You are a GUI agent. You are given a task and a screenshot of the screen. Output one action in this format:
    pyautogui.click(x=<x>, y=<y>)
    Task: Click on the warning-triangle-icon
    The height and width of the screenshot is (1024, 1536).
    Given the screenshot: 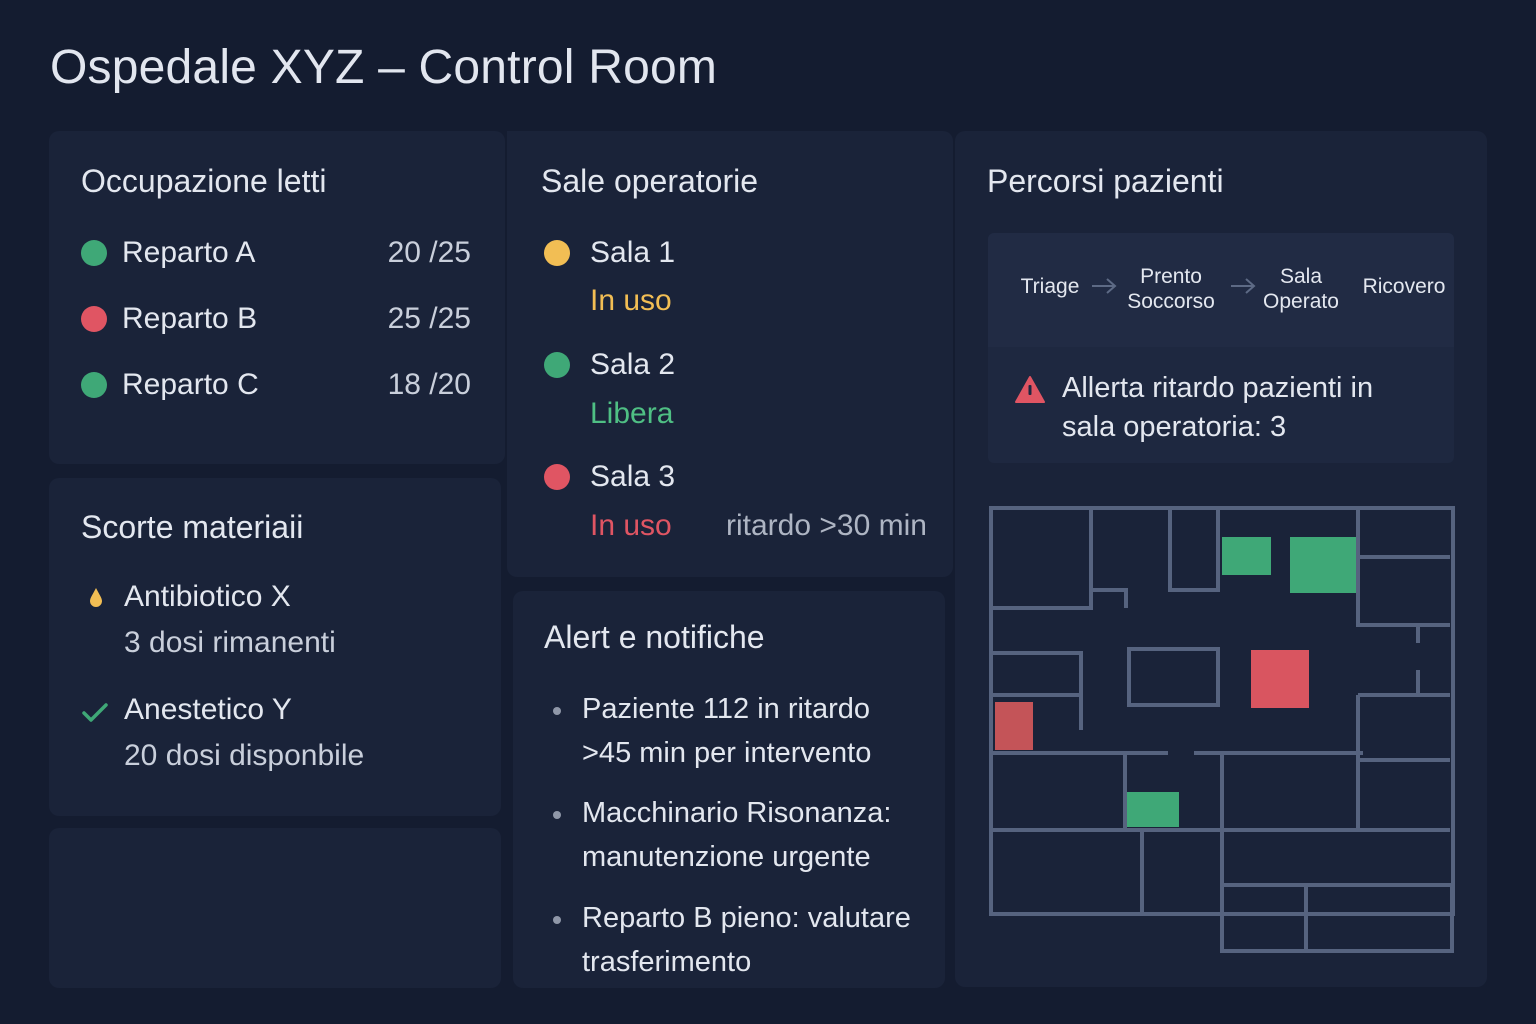 What is the action you would take?
    pyautogui.click(x=1030, y=389)
    